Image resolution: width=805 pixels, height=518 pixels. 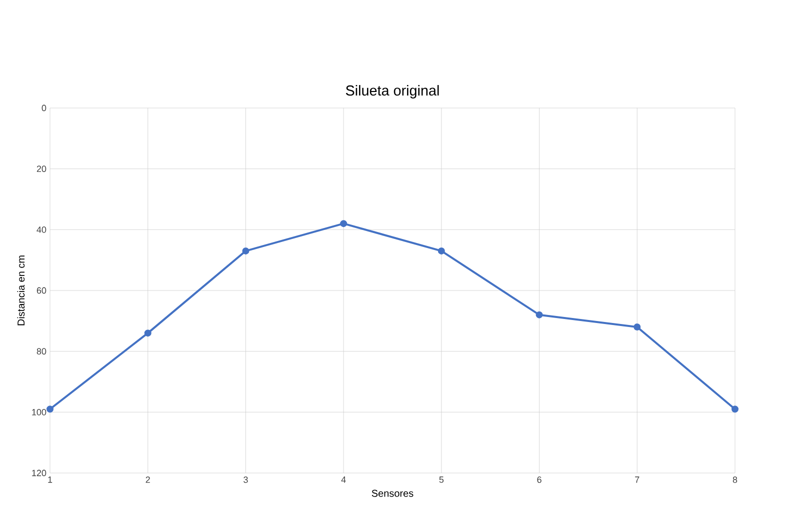 I want to click on y-tick-label: 100, so click(x=39, y=412).